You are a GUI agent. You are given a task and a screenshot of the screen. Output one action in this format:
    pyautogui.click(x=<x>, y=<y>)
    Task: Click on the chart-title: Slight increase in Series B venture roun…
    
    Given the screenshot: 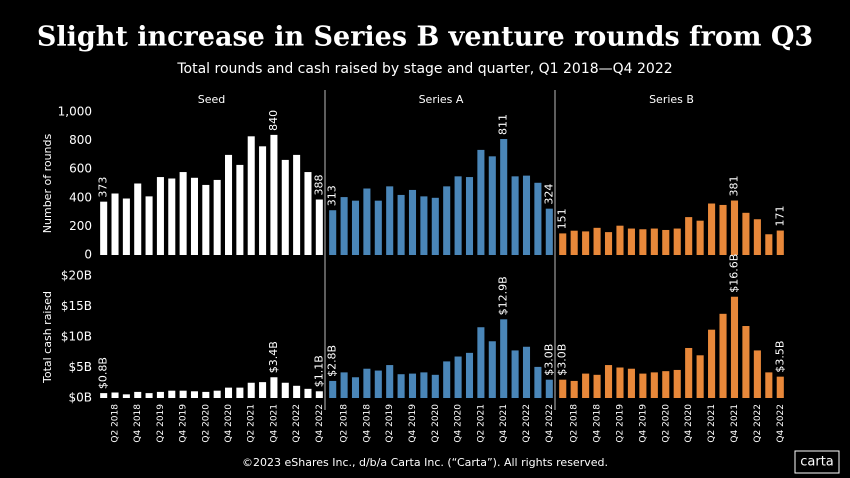 What is the action you would take?
    pyautogui.click(x=425, y=37)
    